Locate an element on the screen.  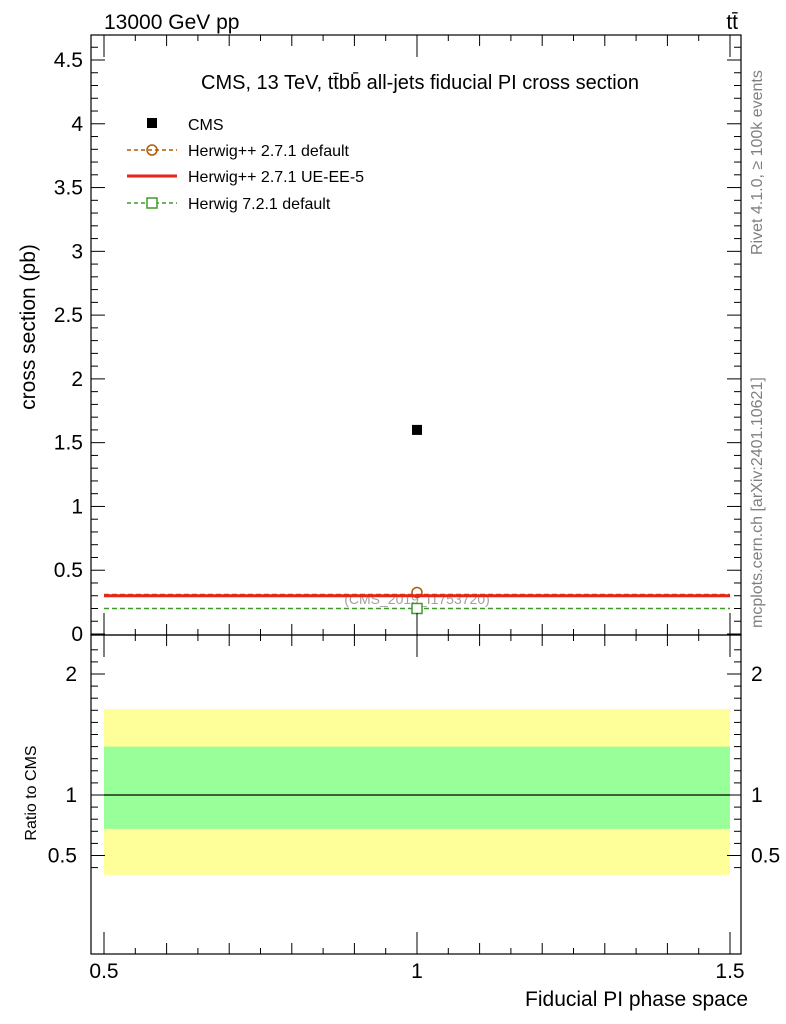
main-y-tick-label: 0 is located at coordinates (77, 634).